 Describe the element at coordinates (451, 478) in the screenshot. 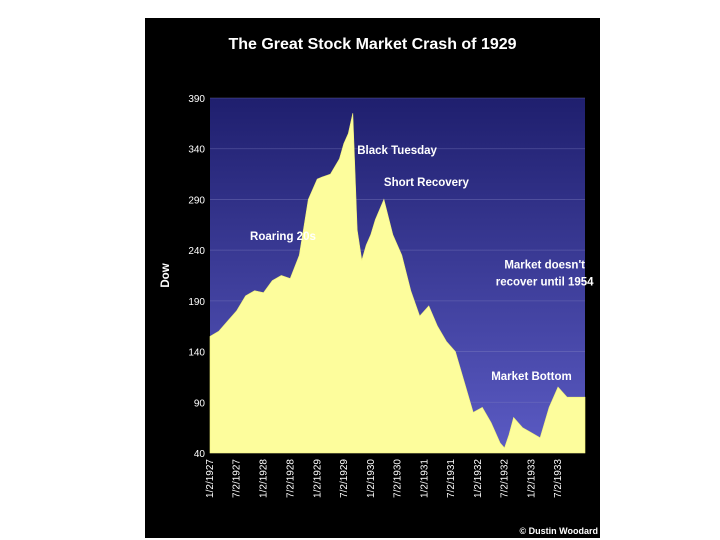

I see `x-tick-label: 7/2/1931` at that location.